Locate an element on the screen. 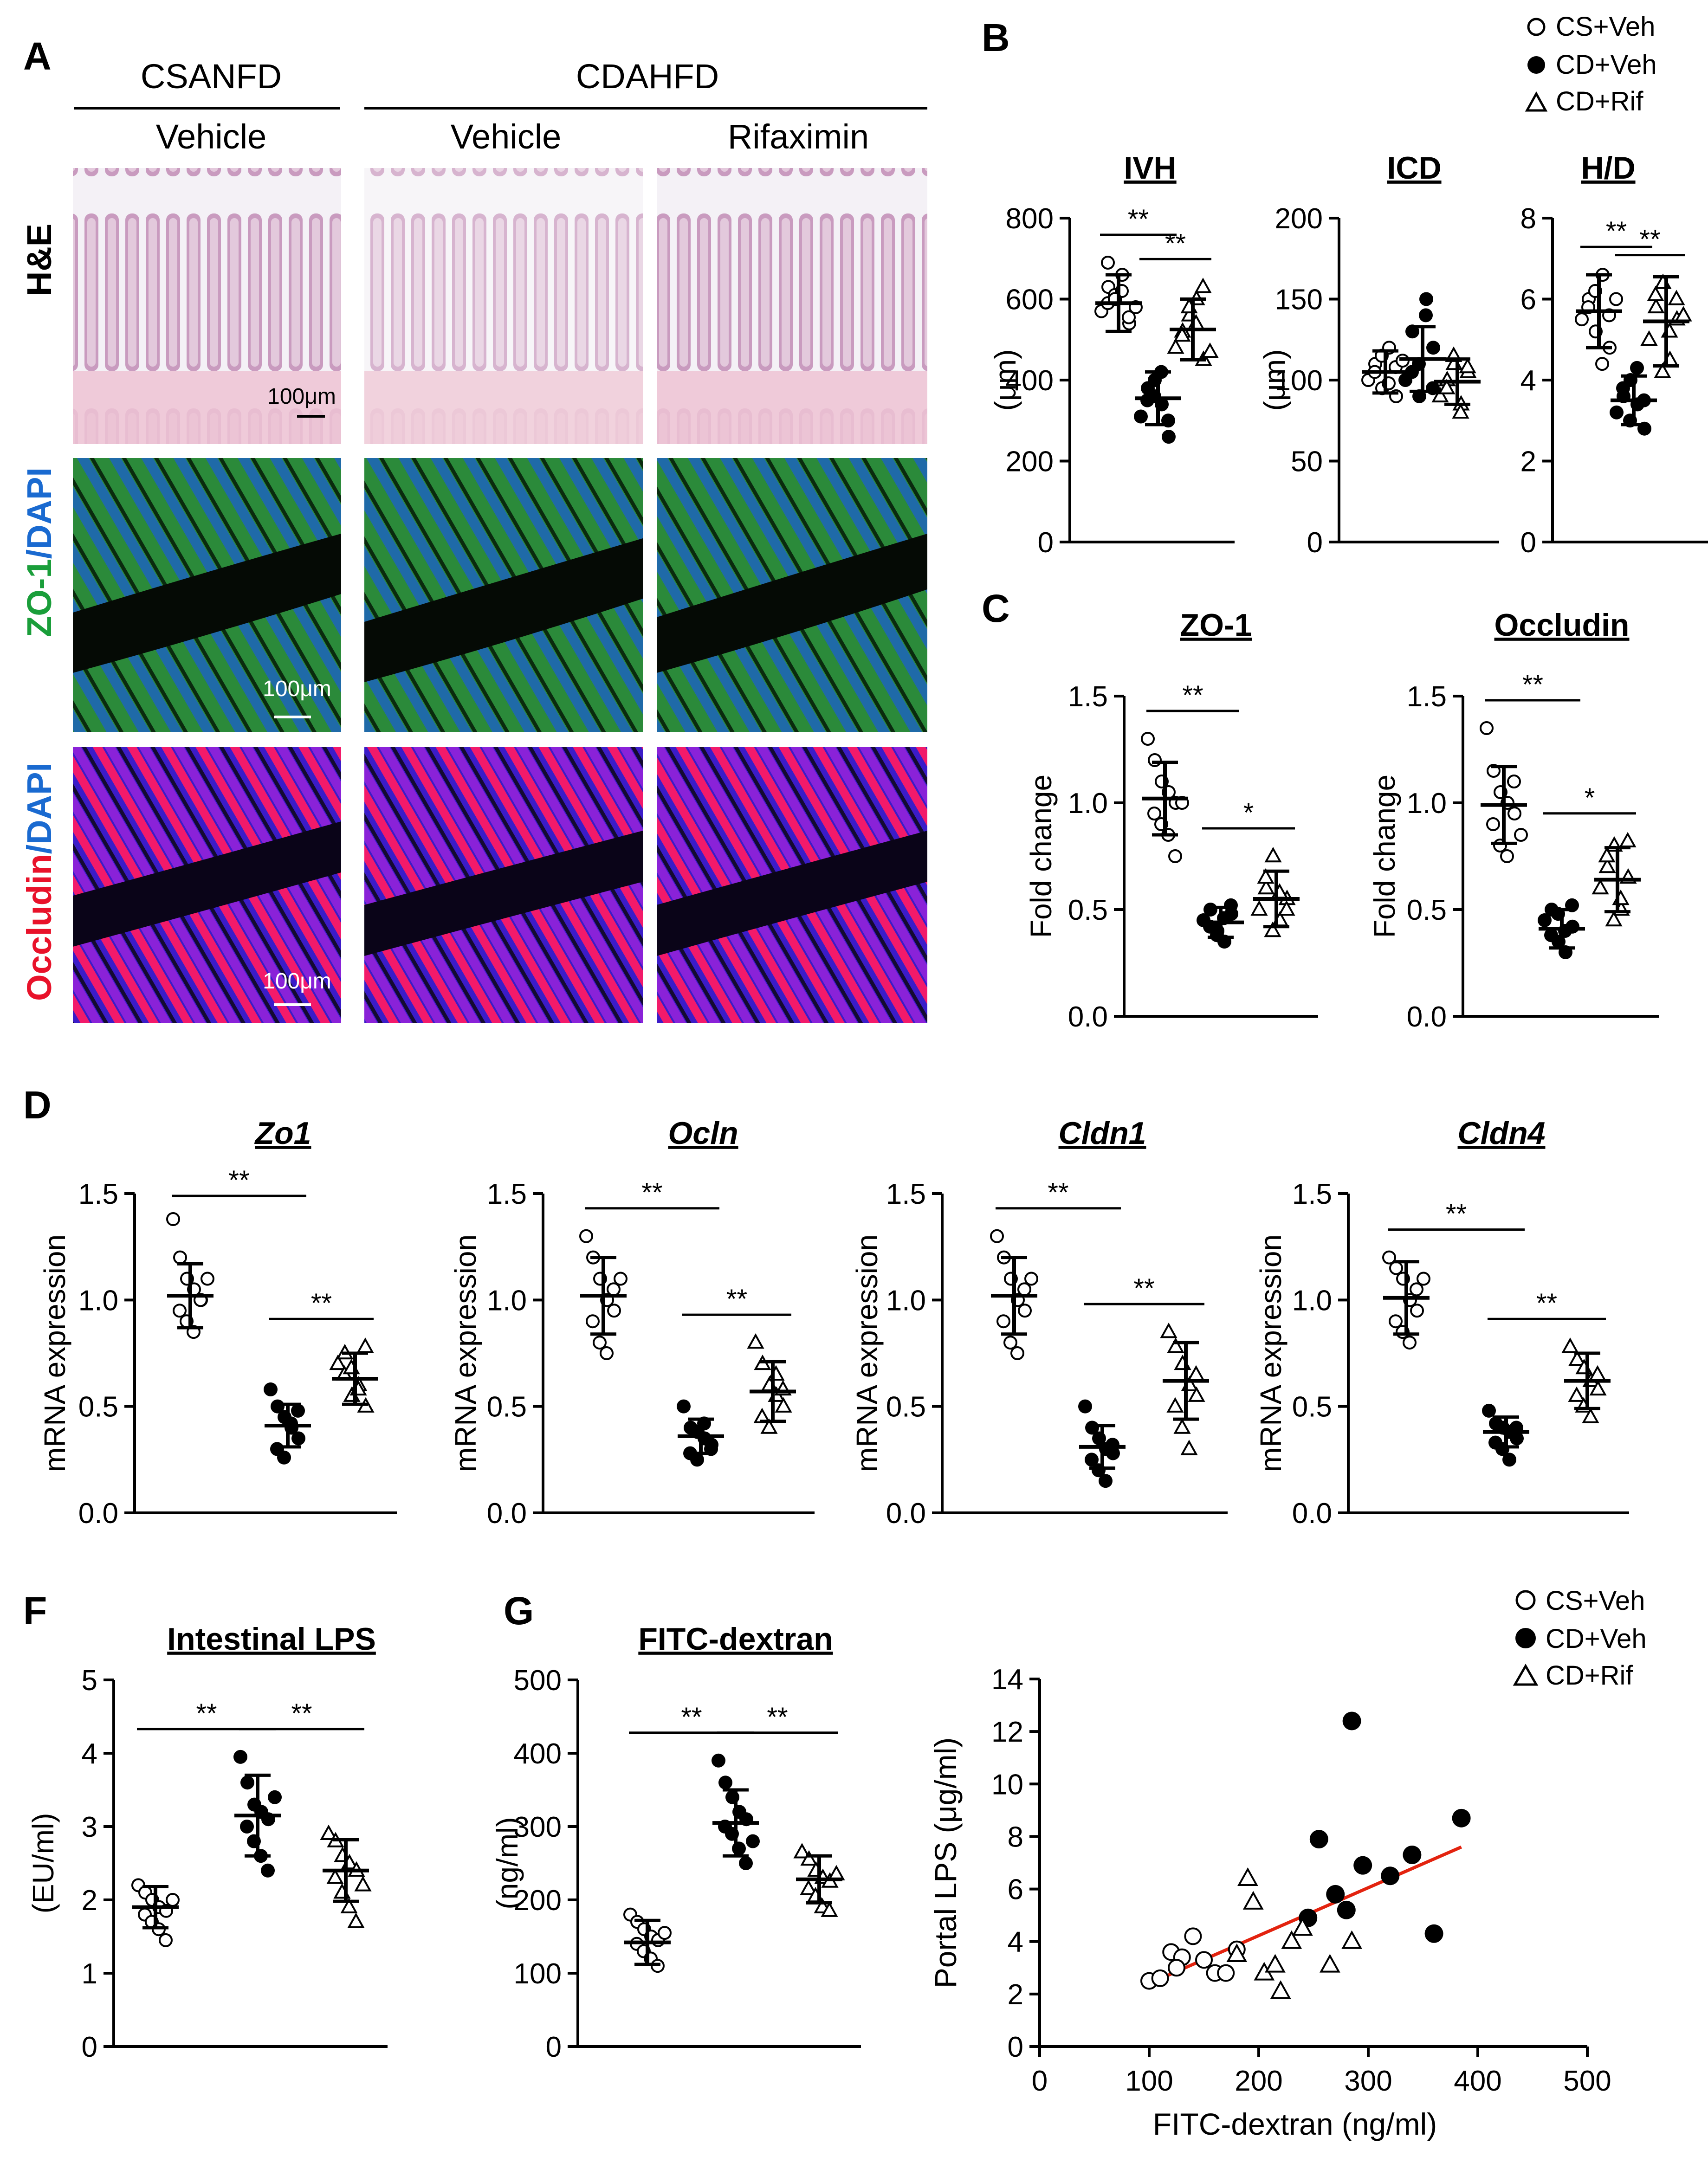 The height and width of the screenshot is (2176, 1708). y-tick-label: 5 is located at coordinates (89, 1681).